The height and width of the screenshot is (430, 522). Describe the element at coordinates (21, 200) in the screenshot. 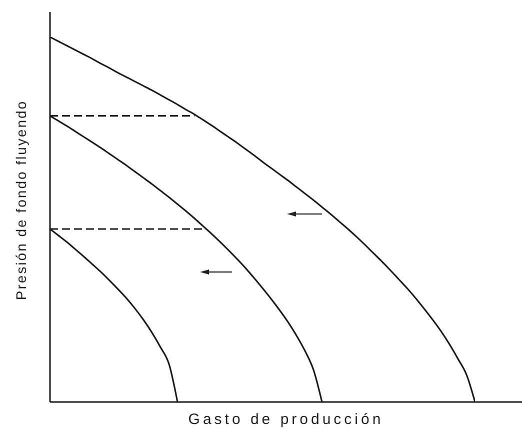

I see `y-axis-title: Presión de fondo fluyendo` at that location.